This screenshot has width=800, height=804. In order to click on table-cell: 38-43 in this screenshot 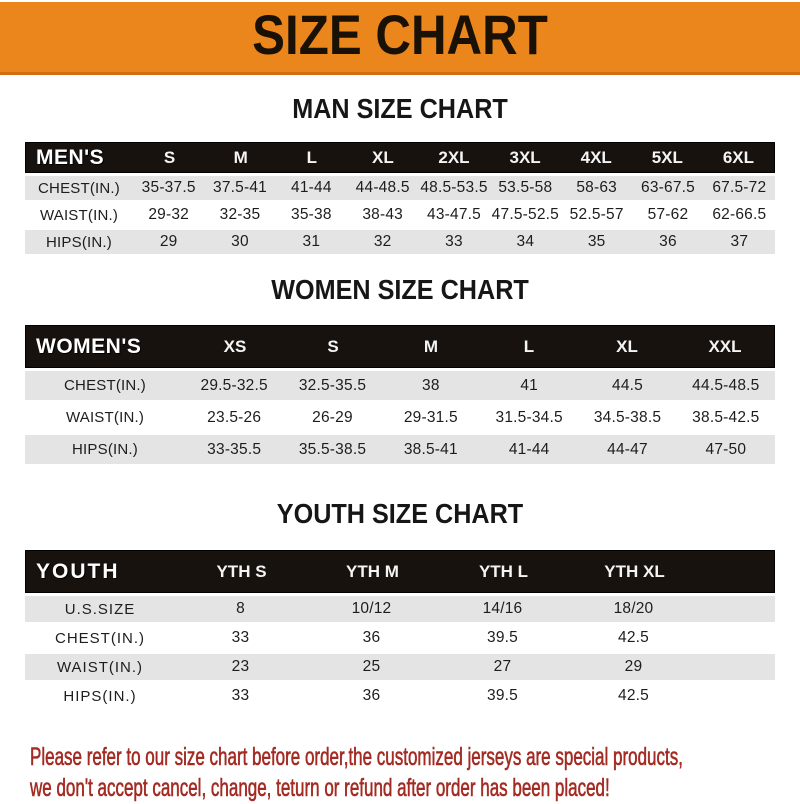, I will do `click(382, 214)`.